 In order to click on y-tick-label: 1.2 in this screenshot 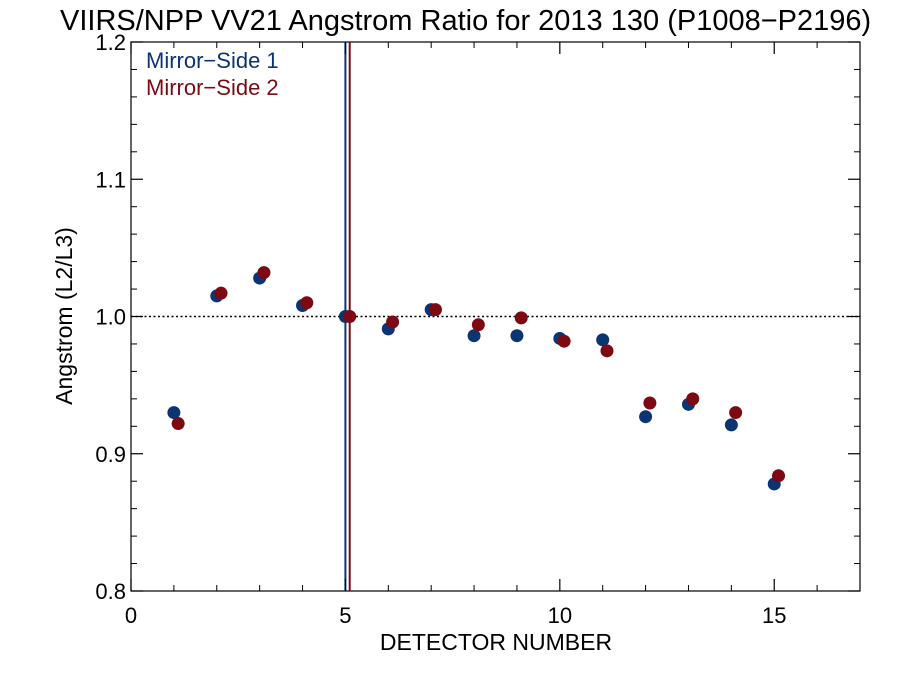, I will do `click(110, 42)`.